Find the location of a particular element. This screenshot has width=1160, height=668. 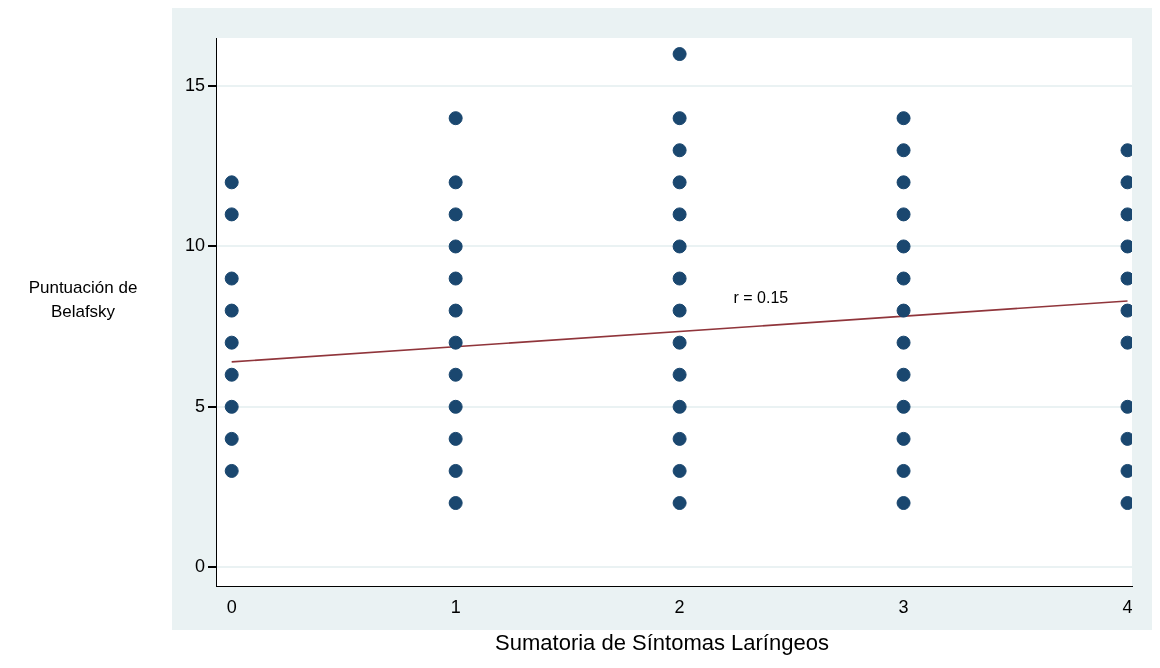

y-tick-label: 0 is located at coordinates (200, 566).